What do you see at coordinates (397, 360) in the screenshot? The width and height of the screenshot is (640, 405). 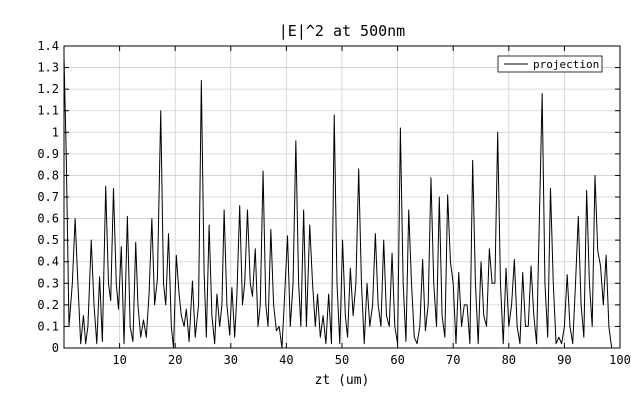 I see `x-tick-label-5: 60` at bounding box center [397, 360].